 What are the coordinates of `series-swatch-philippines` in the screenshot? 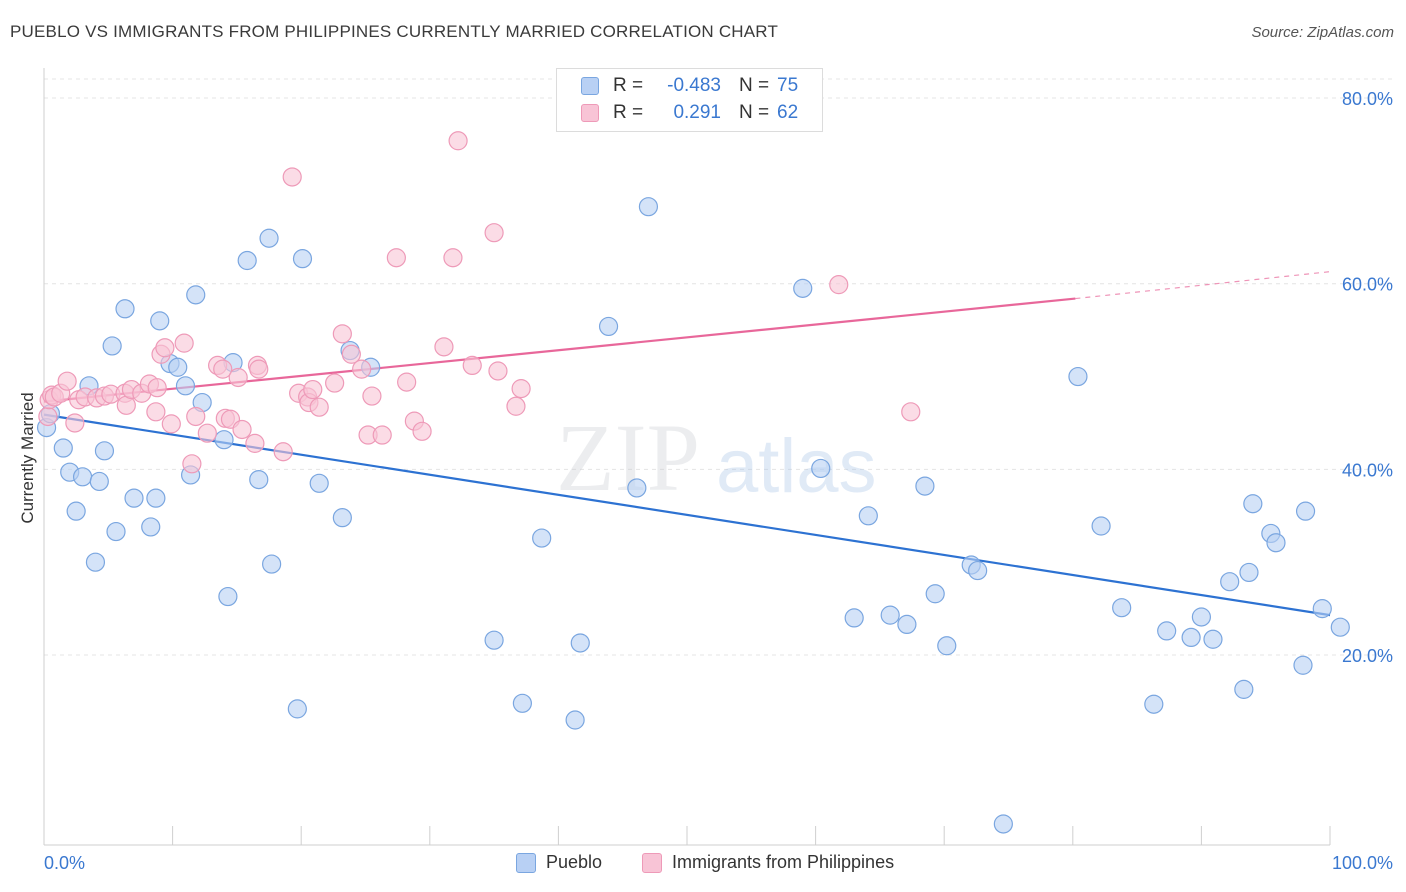 It's located at (652, 862).